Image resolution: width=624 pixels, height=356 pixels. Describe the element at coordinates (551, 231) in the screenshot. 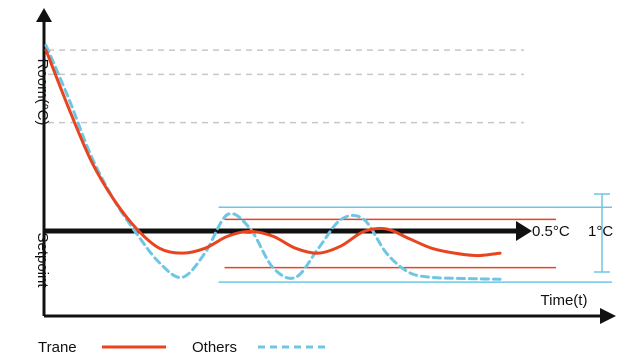

I see `band-label-inner: 0.5°C` at that location.